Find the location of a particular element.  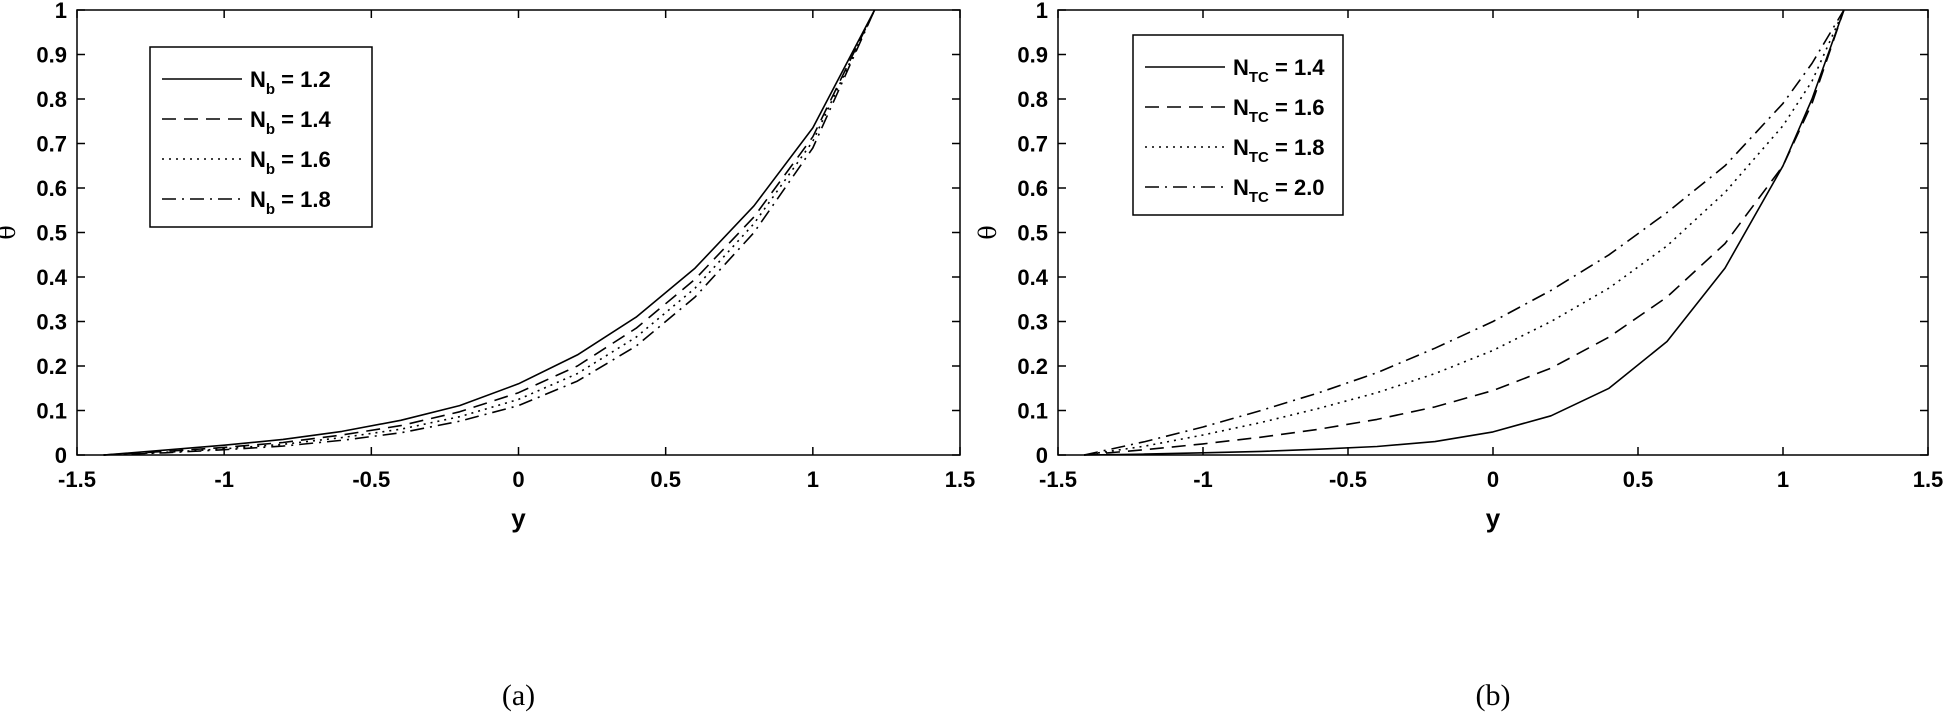

legend-entry: Nb = 1.6 is located at coordinates (290, 162).